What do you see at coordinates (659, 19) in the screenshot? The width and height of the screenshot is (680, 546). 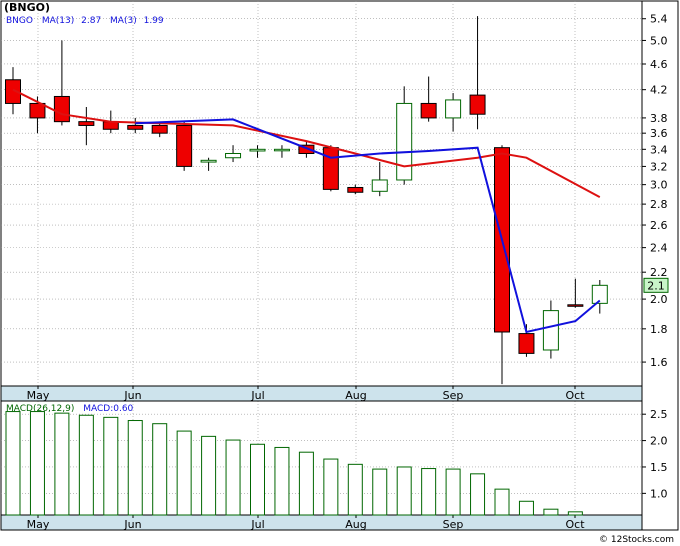 I see `price-tick-label: 5.4` at bounding box center [659, 19].